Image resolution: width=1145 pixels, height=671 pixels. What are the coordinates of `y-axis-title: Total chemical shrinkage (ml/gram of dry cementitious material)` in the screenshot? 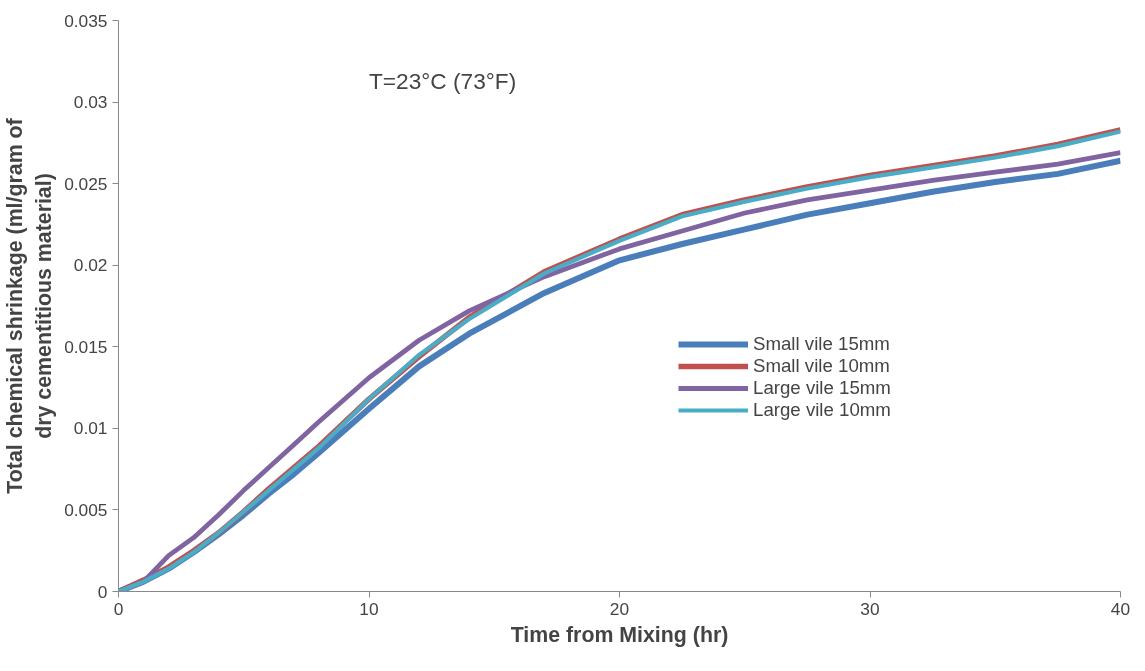 It's located at (30, 305).